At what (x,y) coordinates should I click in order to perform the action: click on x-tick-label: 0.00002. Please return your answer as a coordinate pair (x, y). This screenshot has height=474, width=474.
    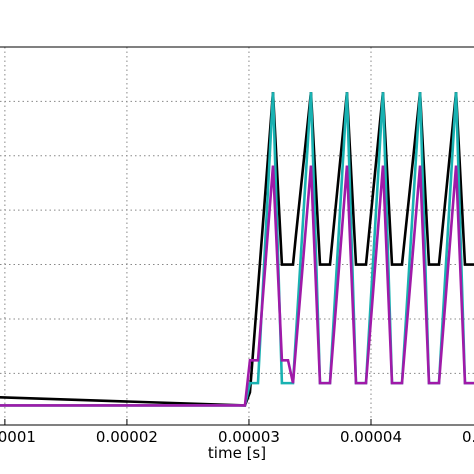
    Looking at the image, I should click on (127, 437).